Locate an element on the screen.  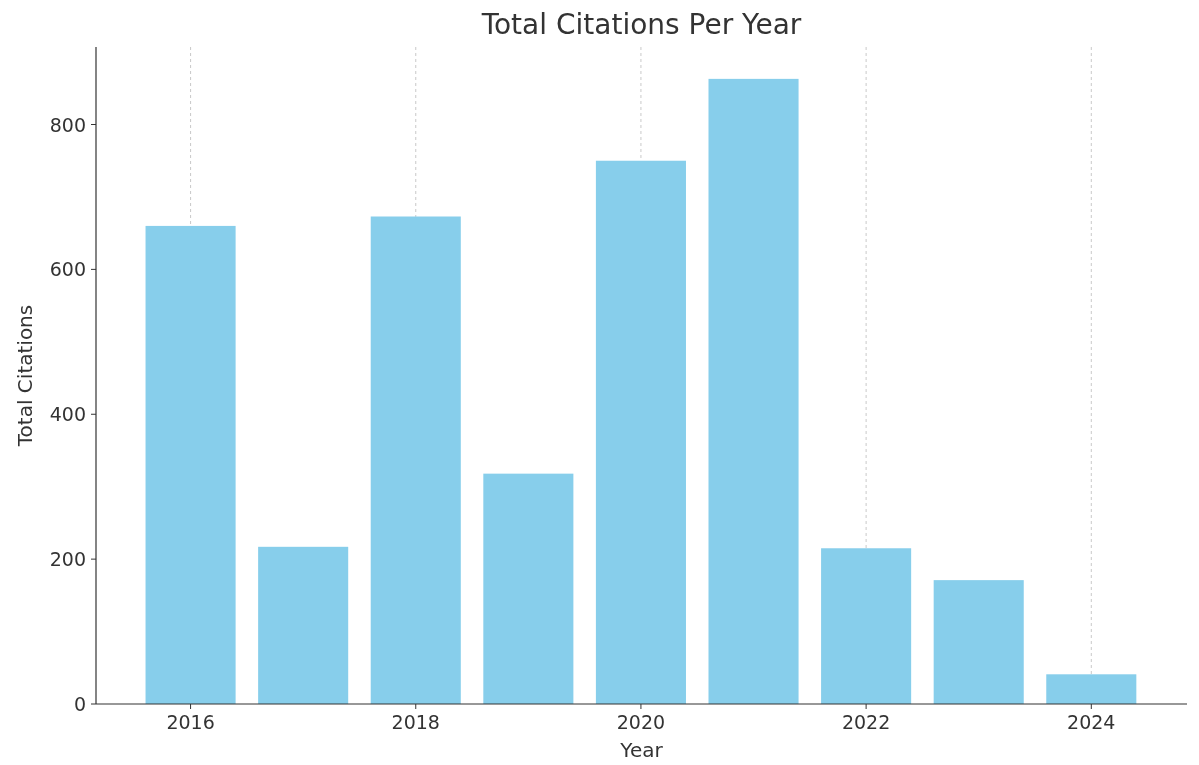
x-tick-label: 2024 is located at coordinates (1091, 722).